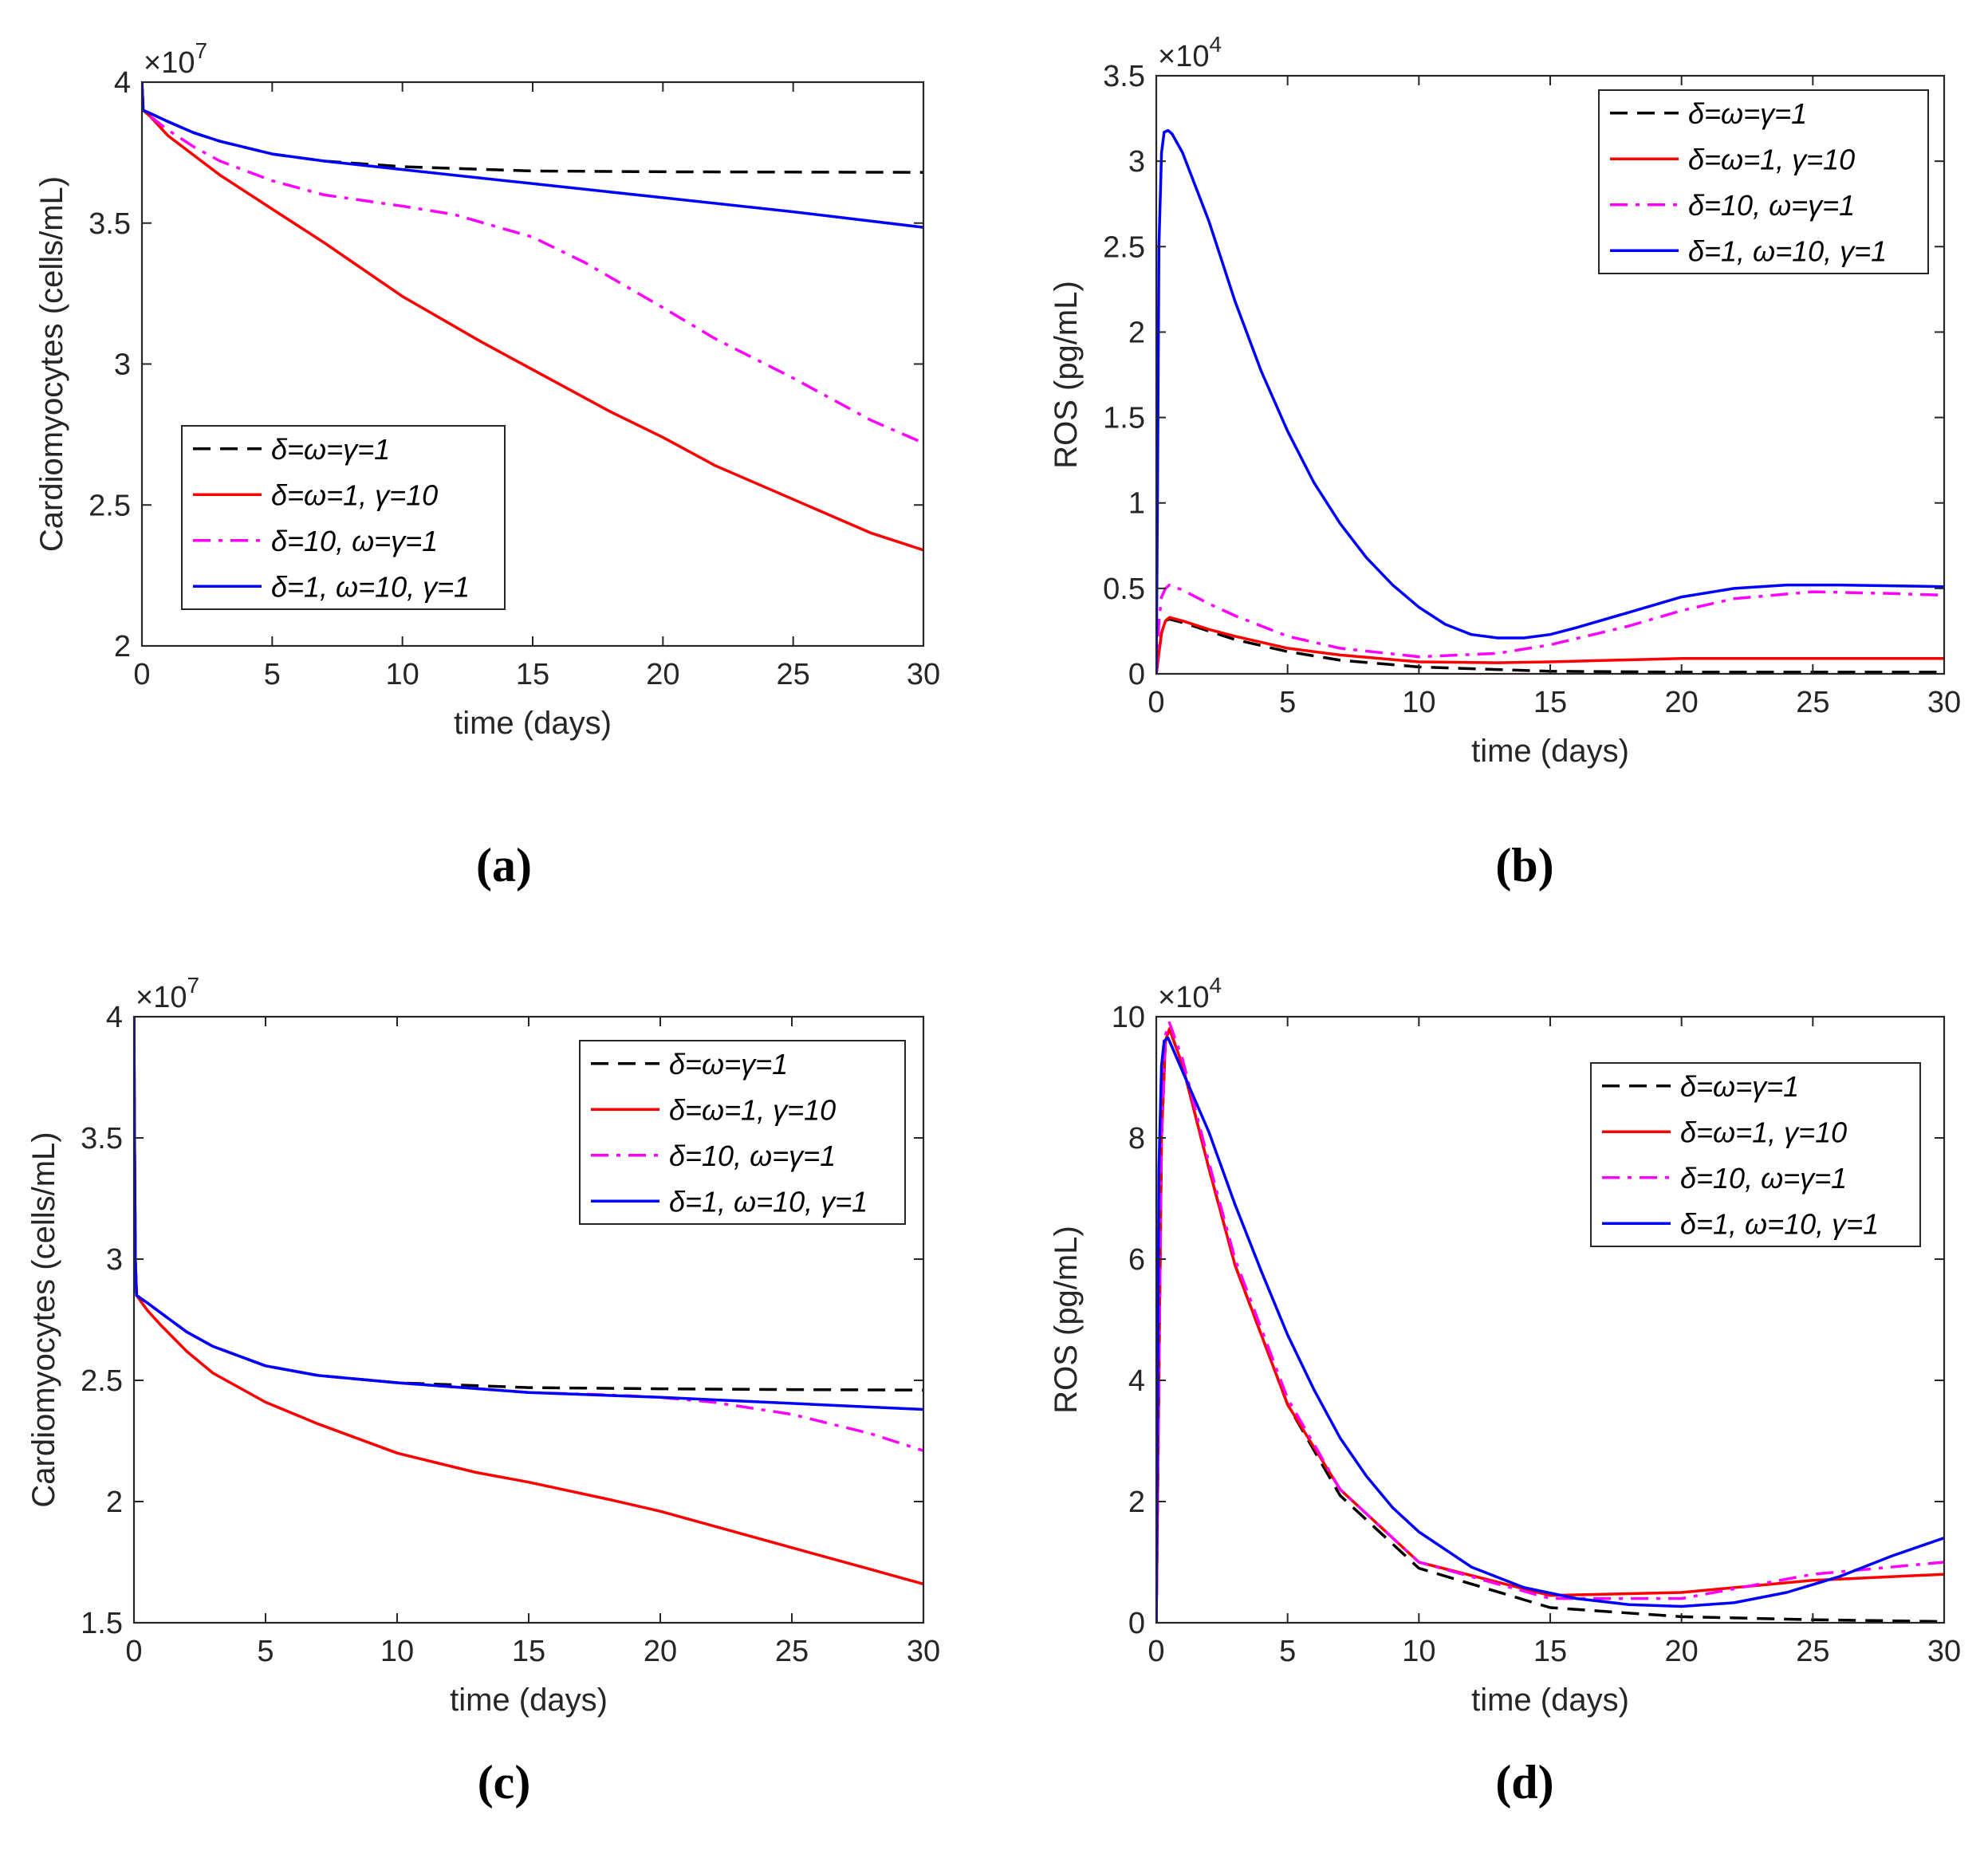 The width and height of the screenshot is (1988, 1858). I want to click on panel-label-b: (b), so click(1524, 865).